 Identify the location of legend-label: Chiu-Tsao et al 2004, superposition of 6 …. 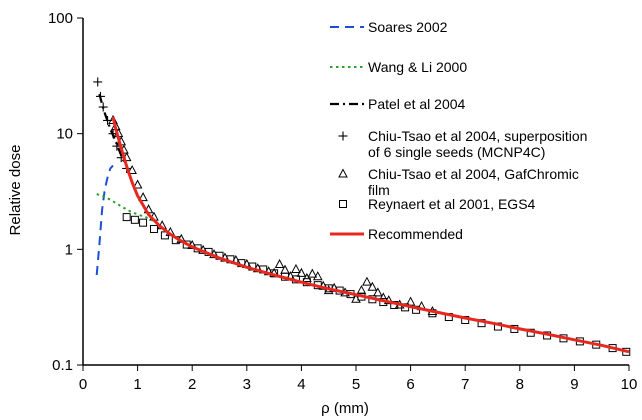
(477, 144).